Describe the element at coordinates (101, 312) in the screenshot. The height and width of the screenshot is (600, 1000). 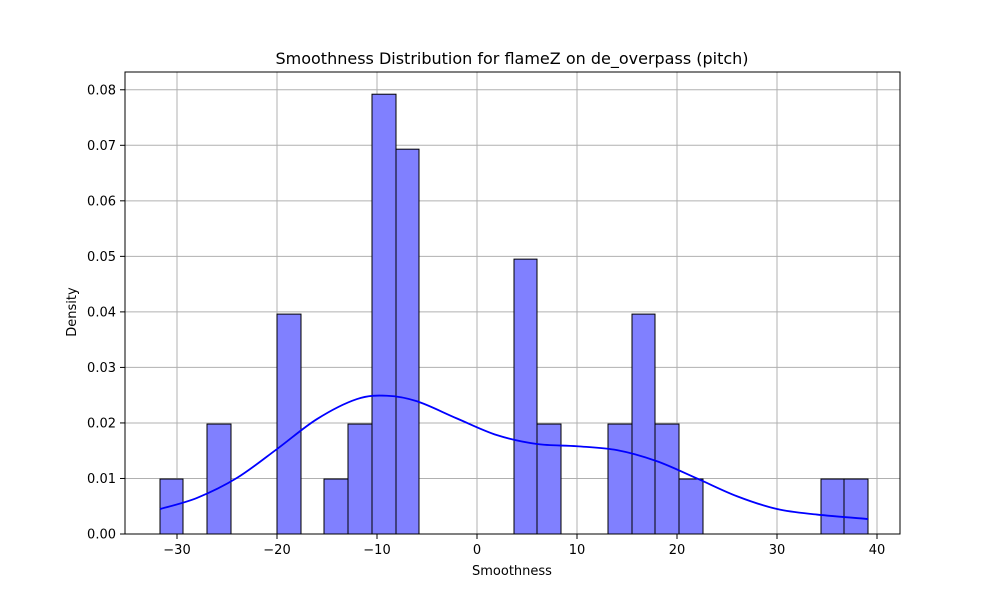
I see `y-tick-label: 0.04` at that location.